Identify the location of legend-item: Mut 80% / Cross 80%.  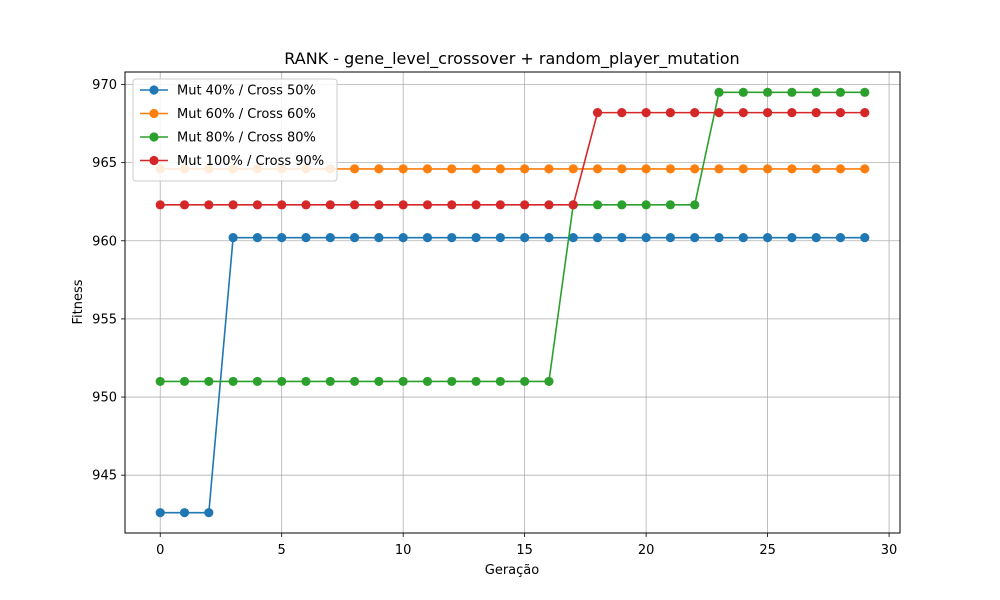
(228, 138).